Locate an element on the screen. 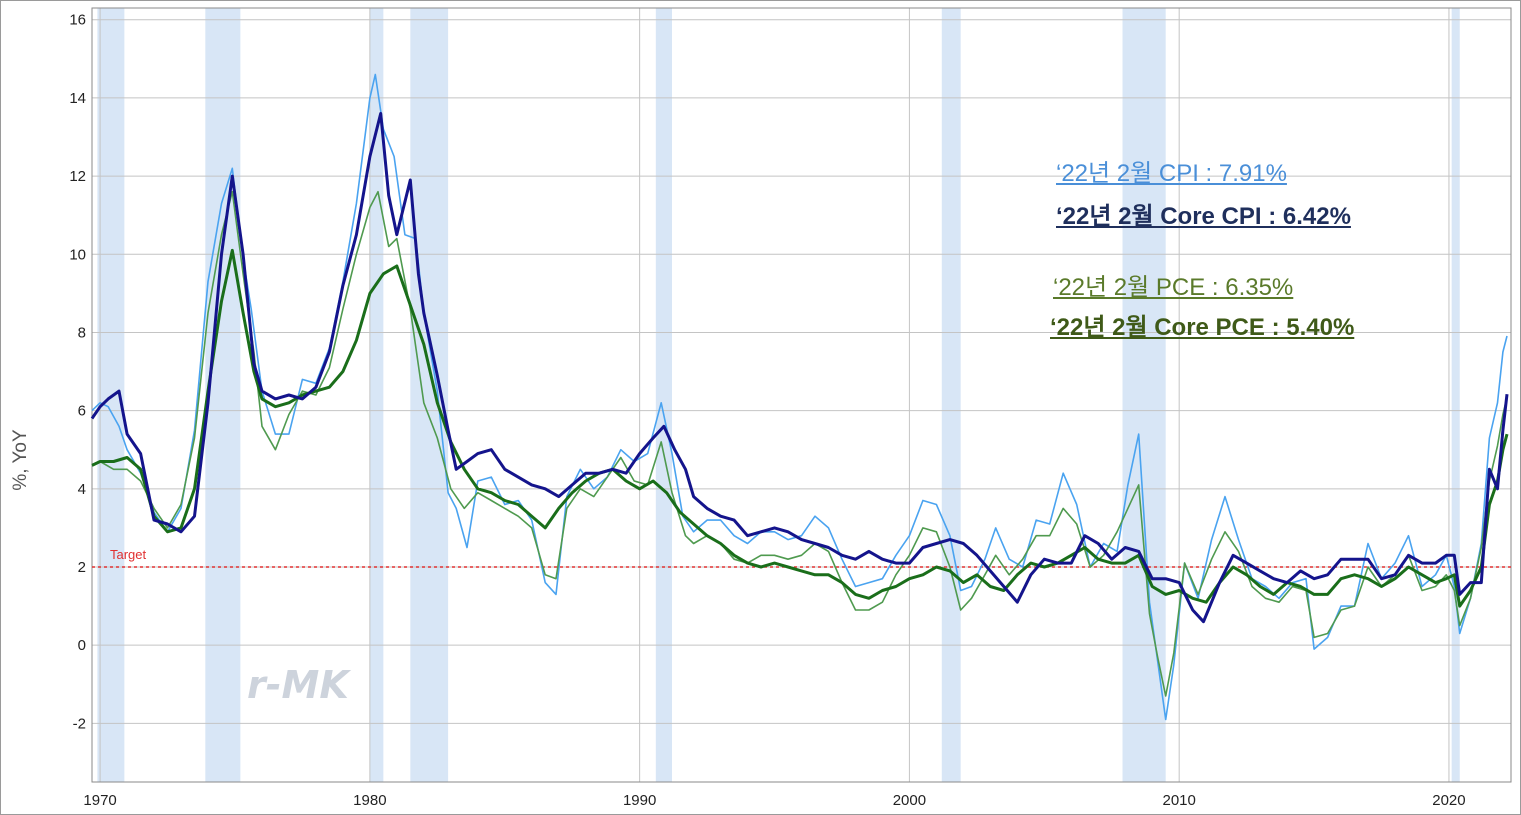  y-tick-label: 6 is located at coordinates (82, 411).